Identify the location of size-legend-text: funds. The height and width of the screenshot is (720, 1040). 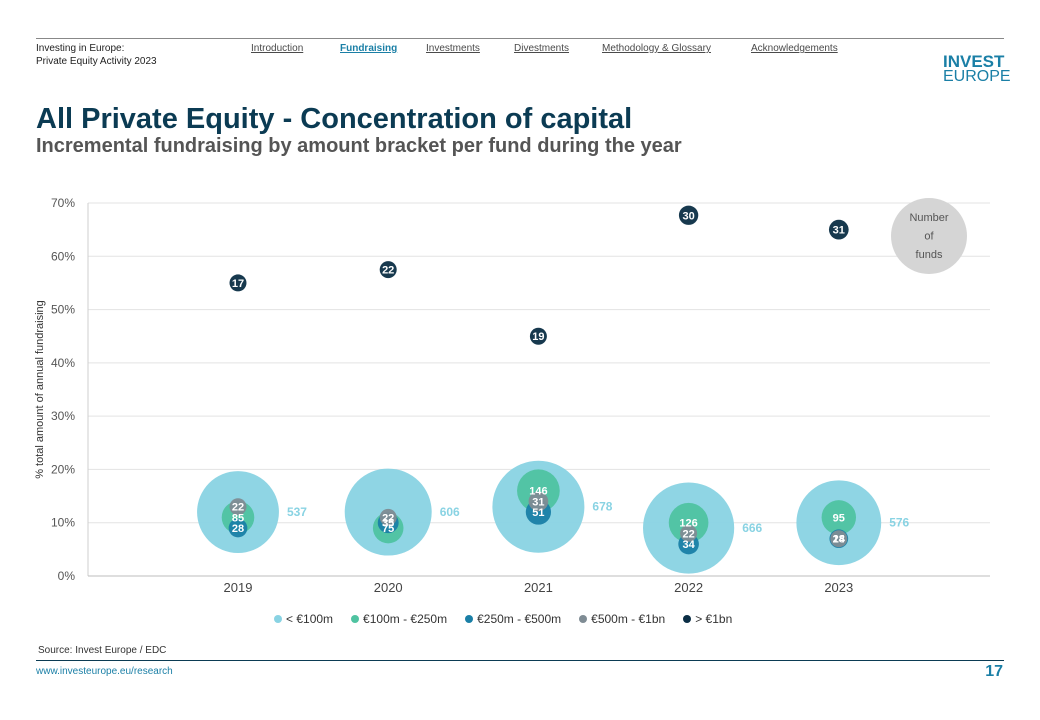
(929, 255).